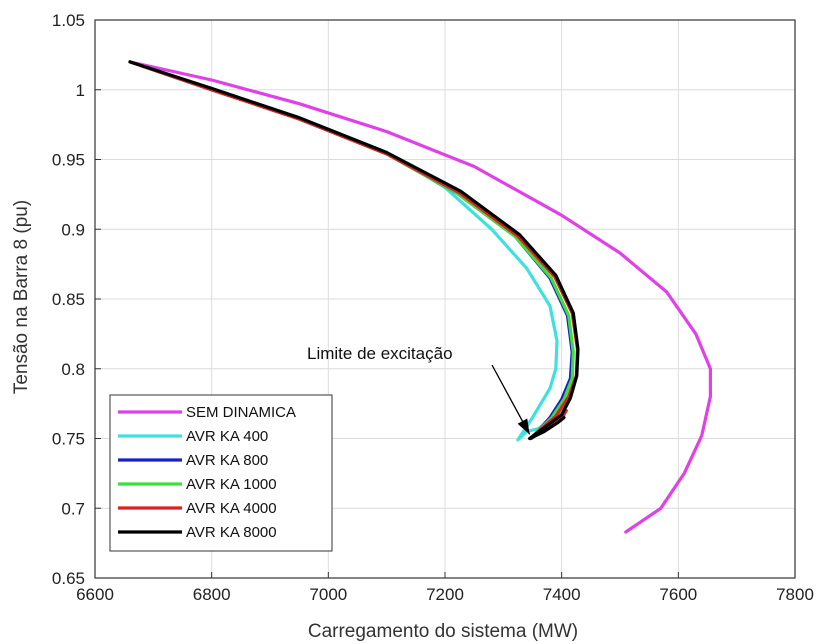  What do you see at coordinates (445, 594) in the screenshot?
I see `x-tick-label: 7200` at bounding box center [445, 594].